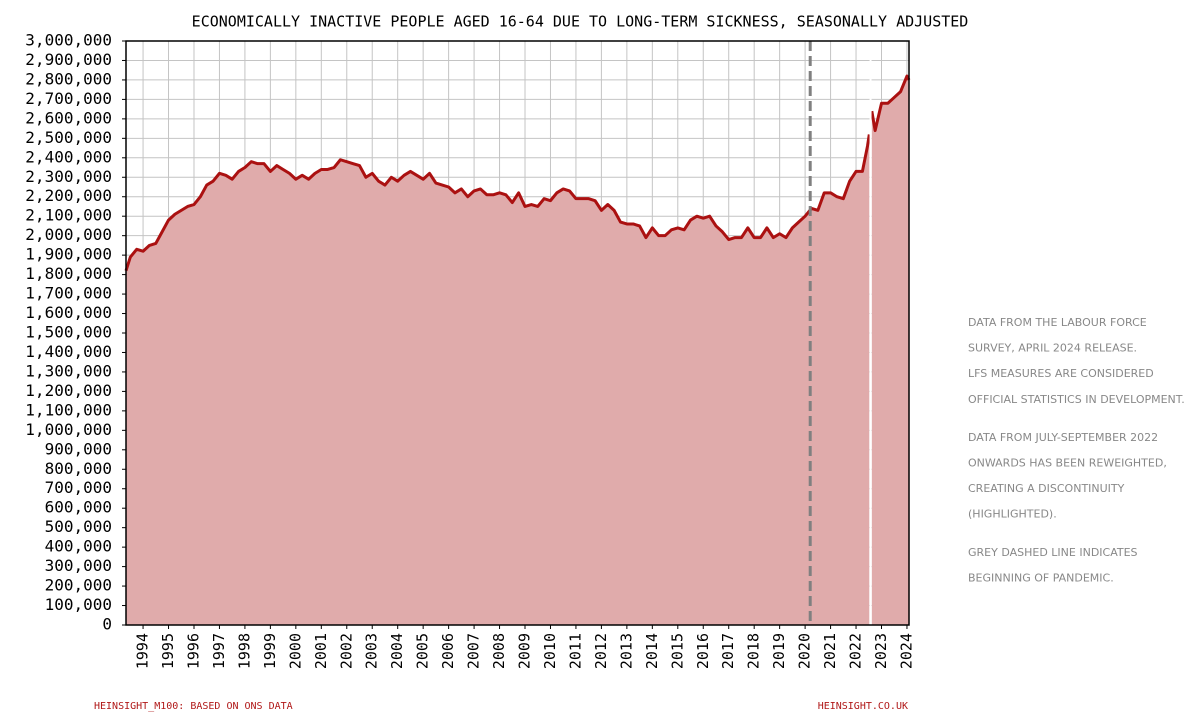  I want to click on x-tick-label: 1997, so click(219, 651).